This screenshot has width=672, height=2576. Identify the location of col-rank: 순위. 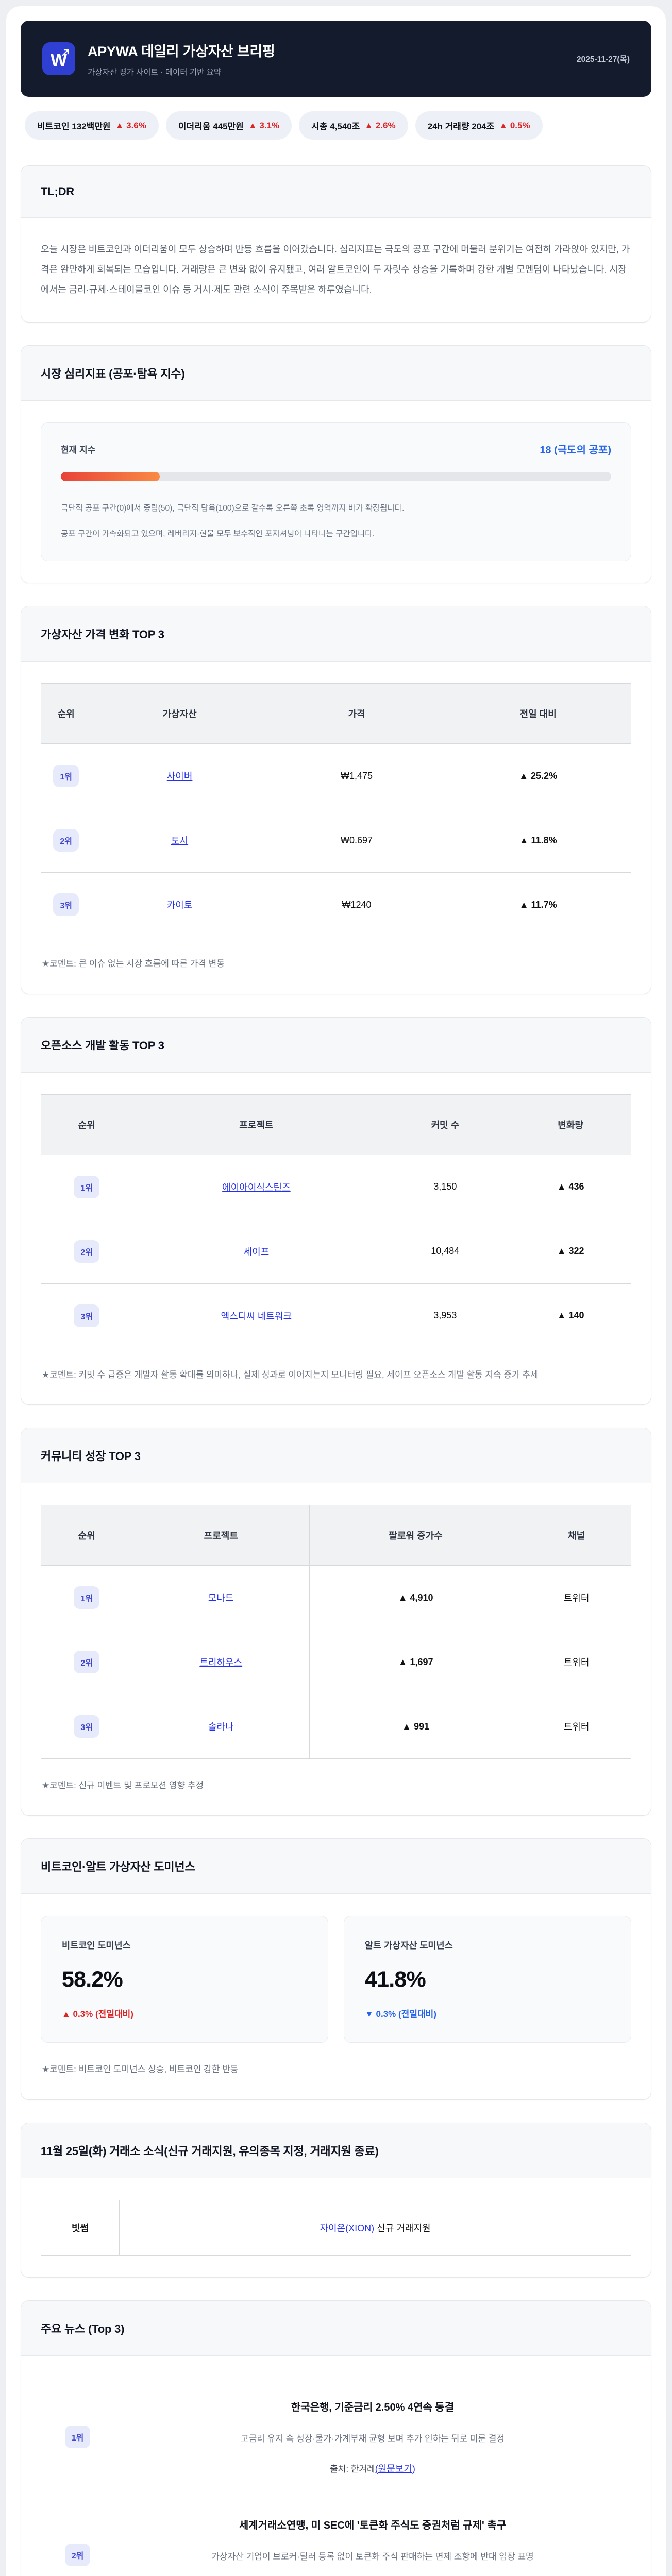
(66, 713).